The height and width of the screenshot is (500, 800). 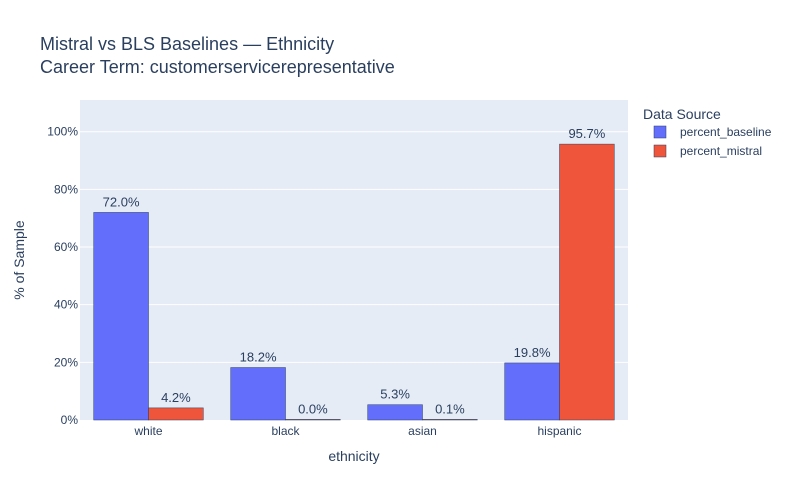 I want to click on bar-percent_baseline-black, so click(x=258, y=394).